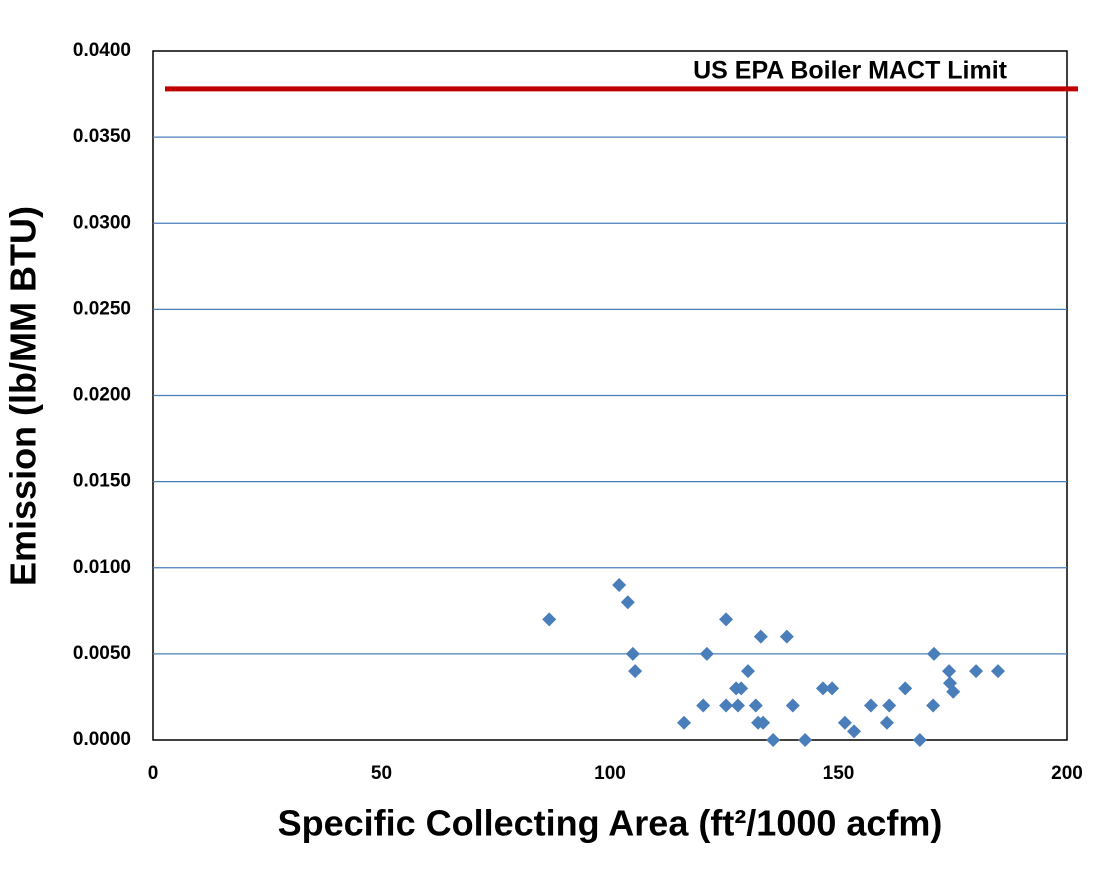  Describe the element at coordinates (102, 395) in the screenshot. I see `y-tick-label: 0.0200` at that location.